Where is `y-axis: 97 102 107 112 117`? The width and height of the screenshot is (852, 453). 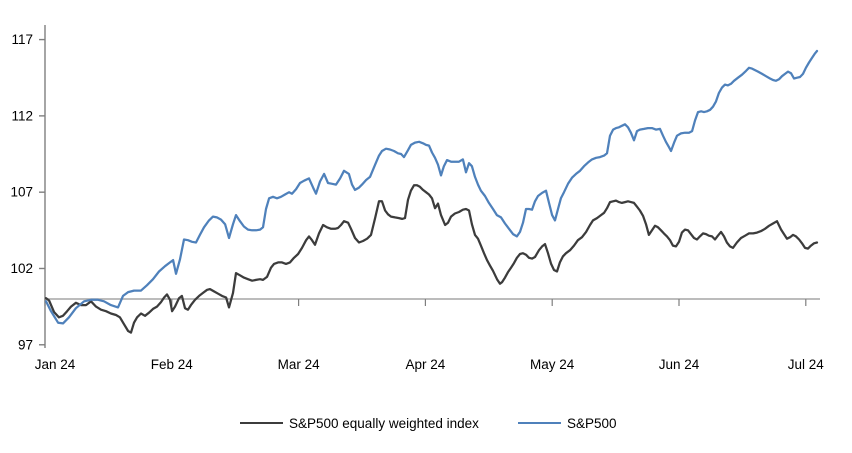
y-axis: 97 102 107 112 117 is located at coordinates (28, 188).